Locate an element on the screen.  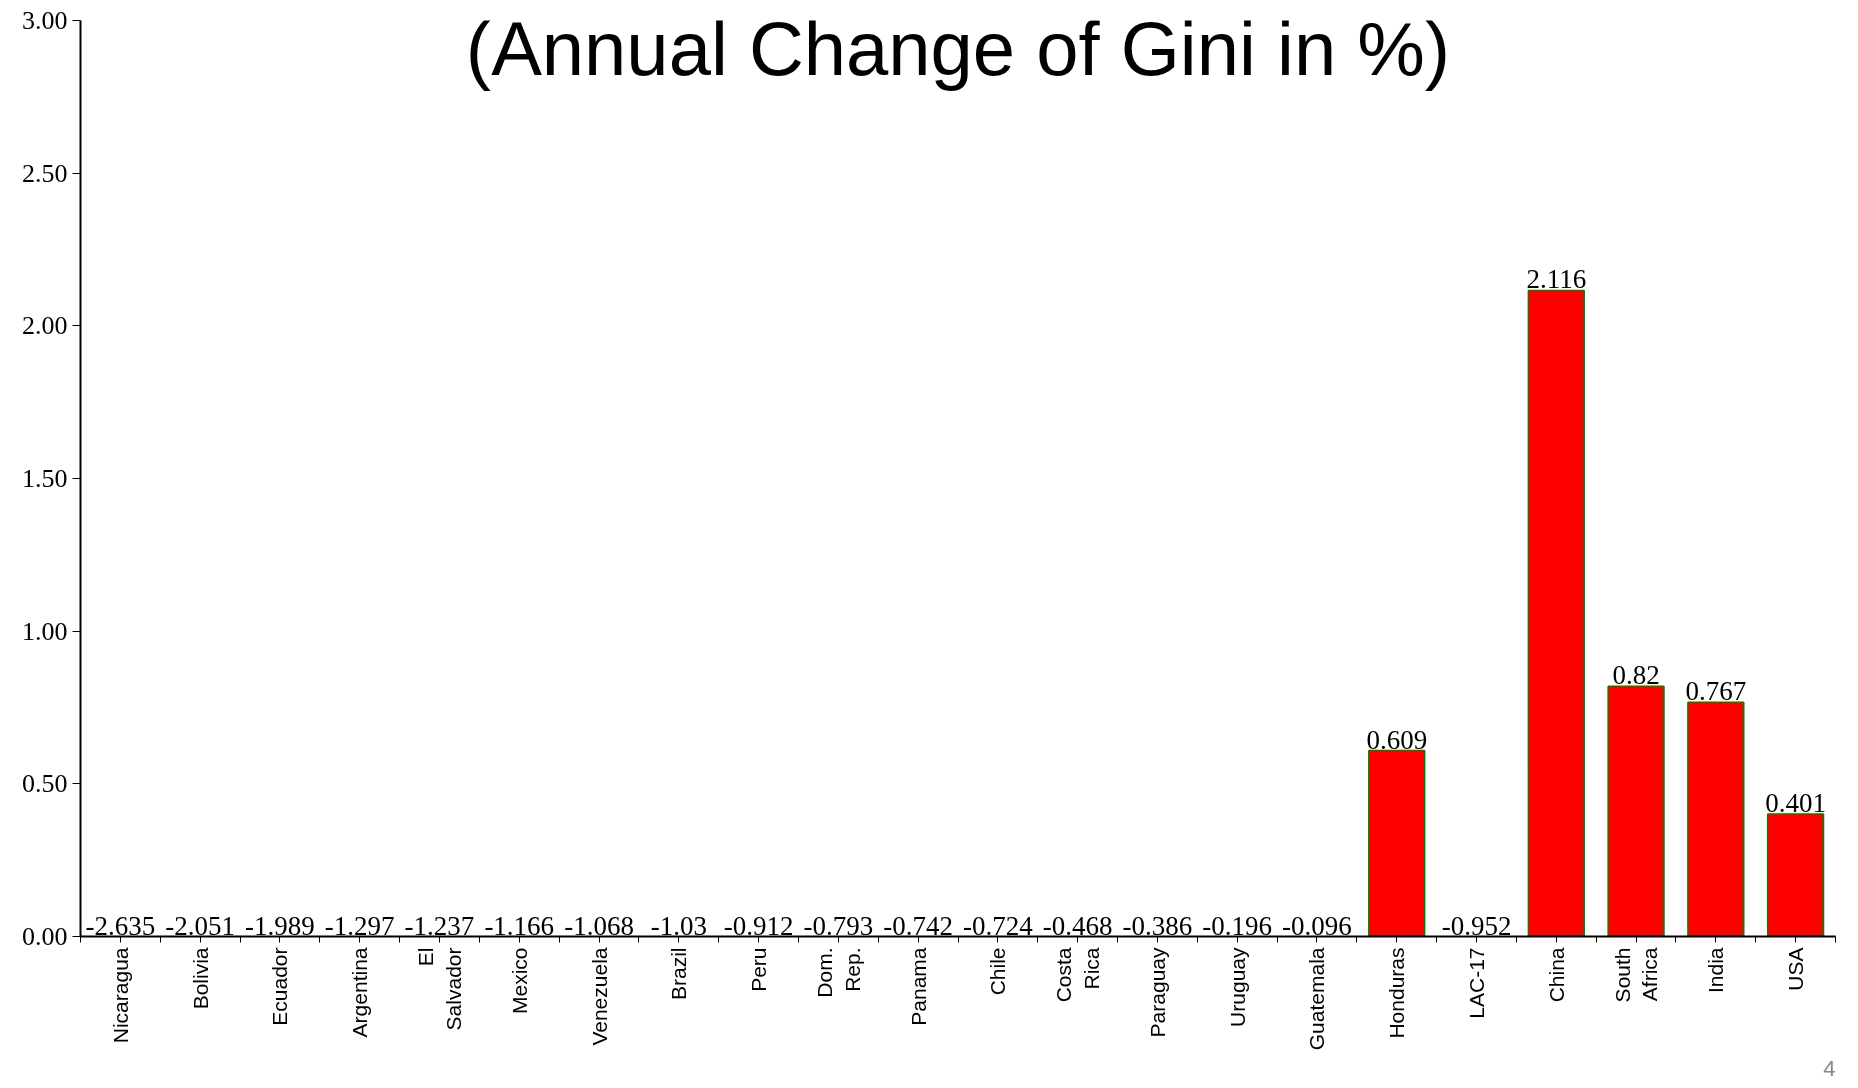
text: -2.635 is located at coordinates (120, 925).